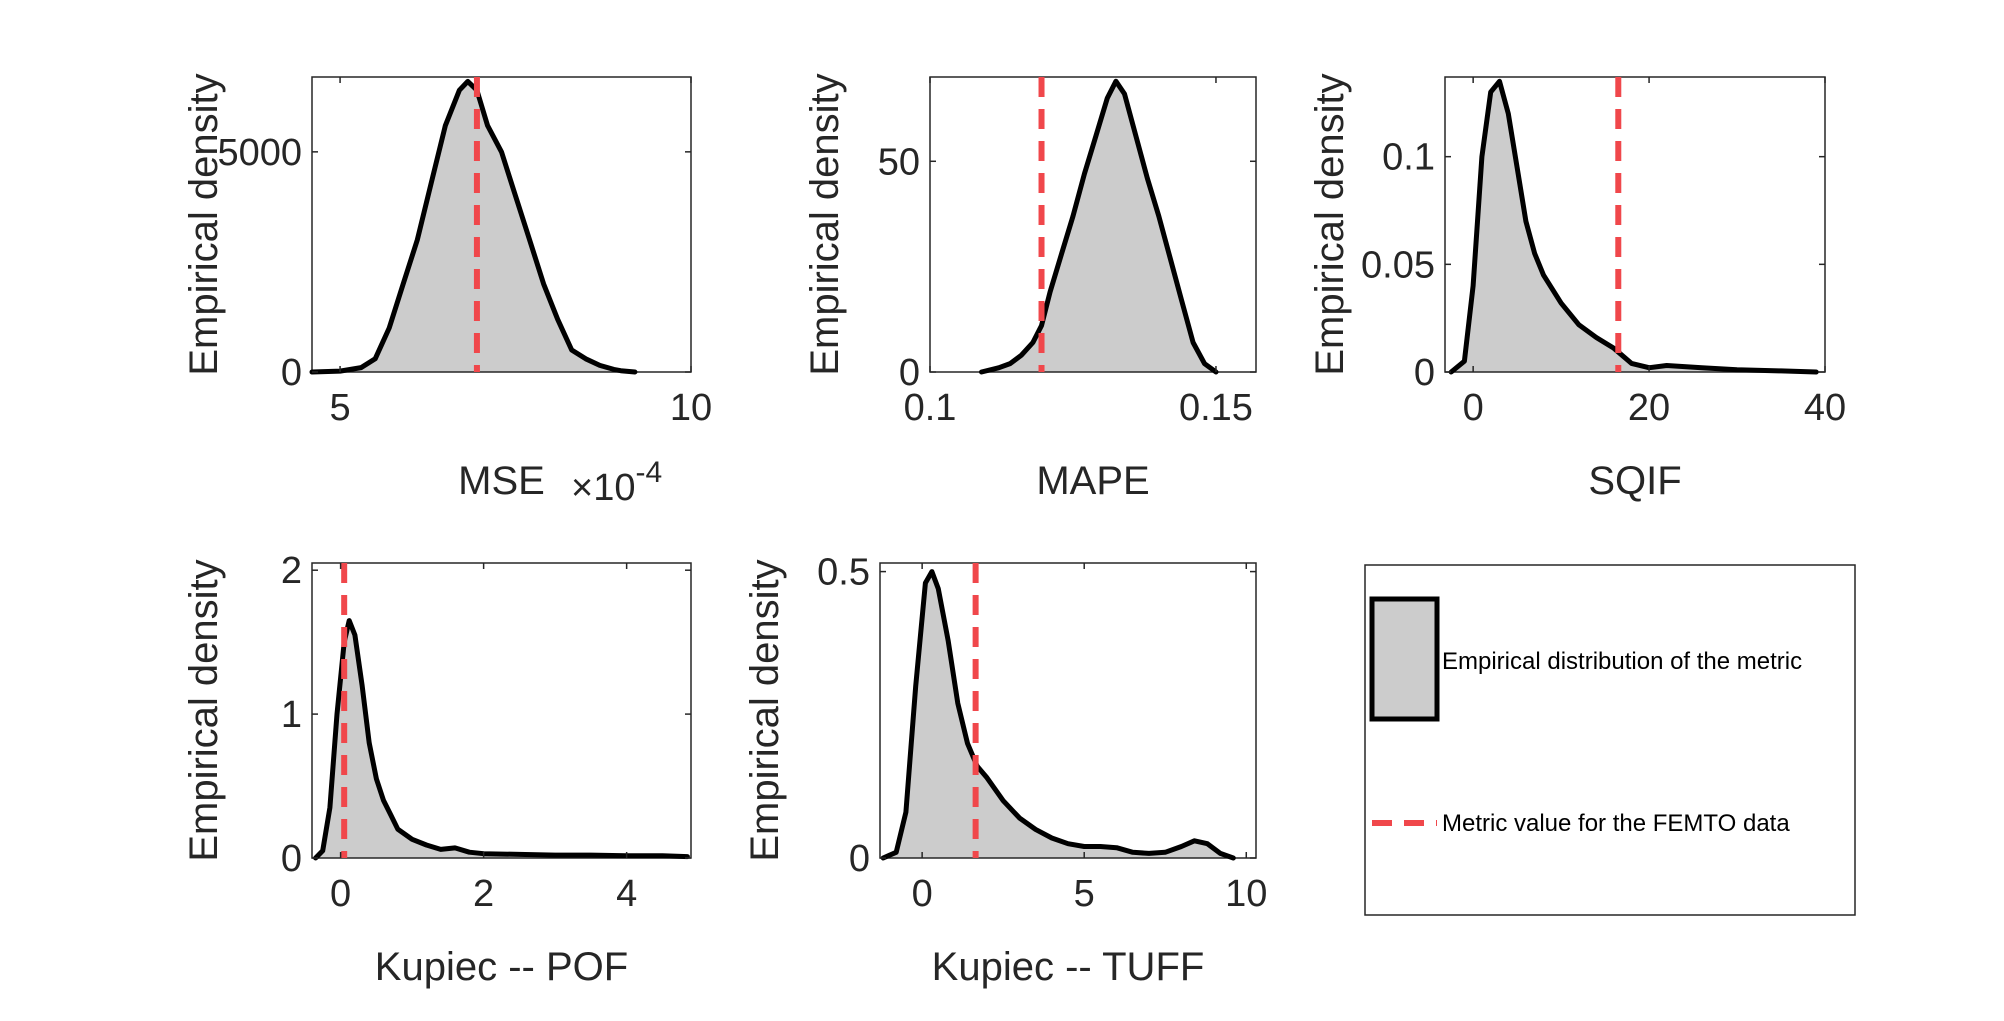 The width and height of the screenshot is (2004, 1021). Describe the element at coordinates (483, 894) in the screenshot. I see `x-tick-label: 2` at that location.